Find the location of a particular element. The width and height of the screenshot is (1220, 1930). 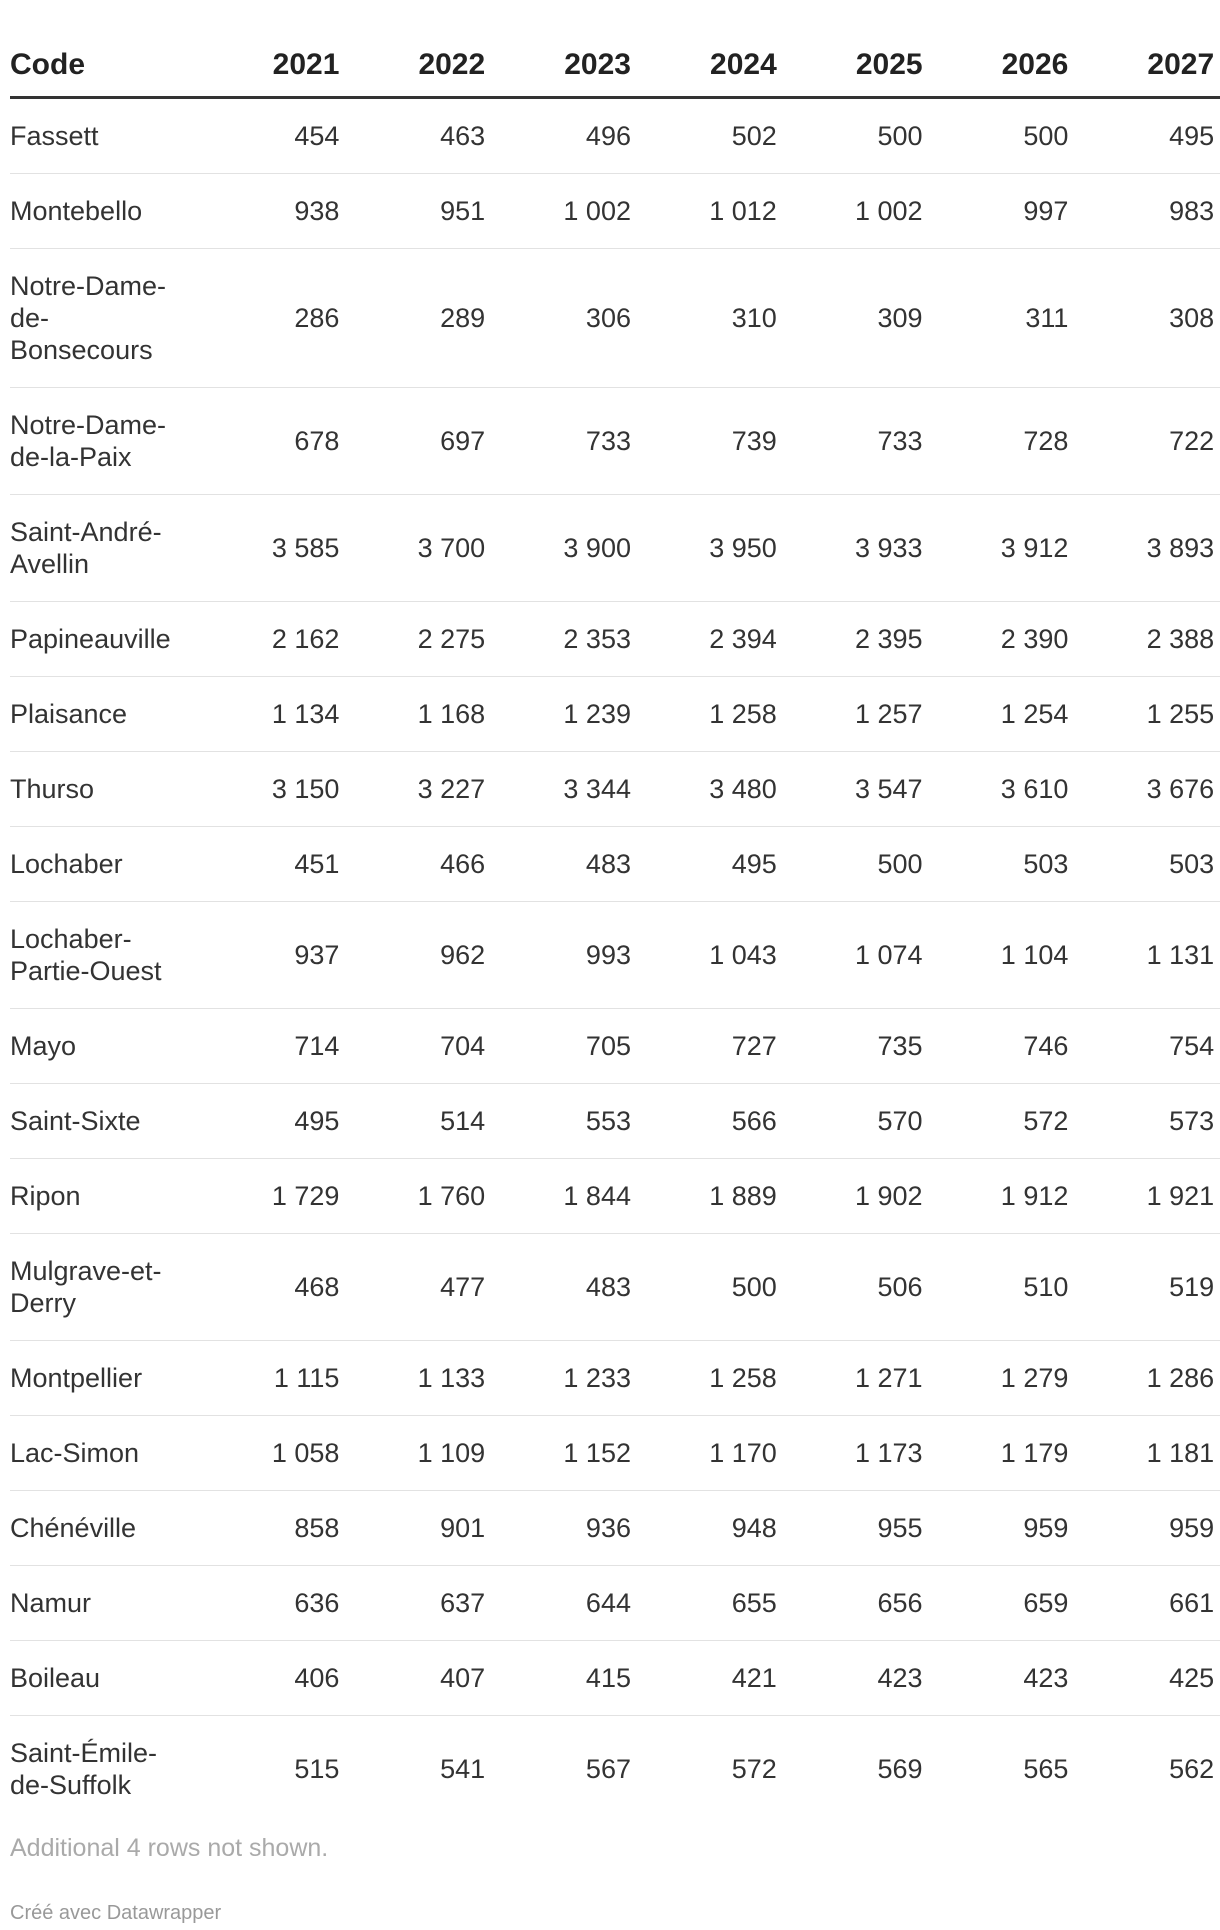

municipality-name-cell: Montebello is located at coordinates (102, 211).